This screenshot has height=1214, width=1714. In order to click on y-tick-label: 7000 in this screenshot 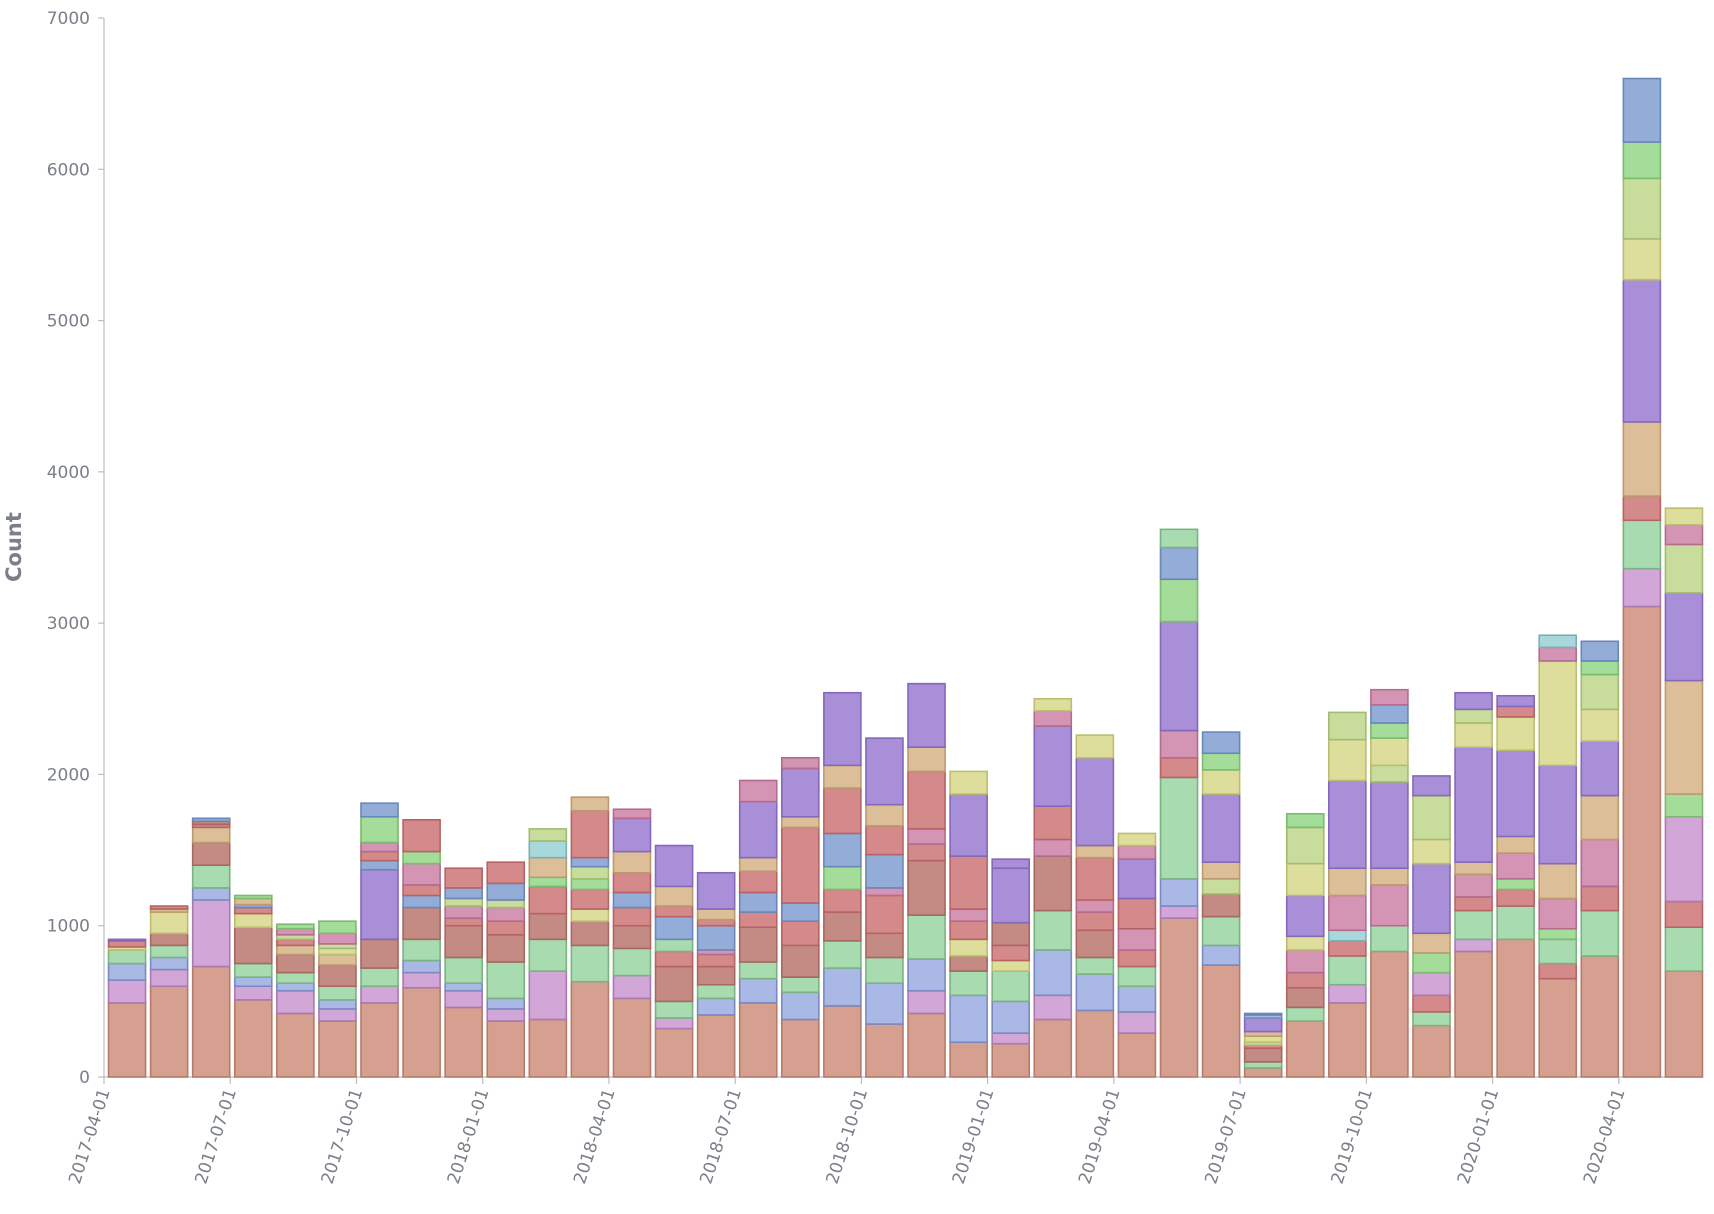, I will do `click(68, 19)`.